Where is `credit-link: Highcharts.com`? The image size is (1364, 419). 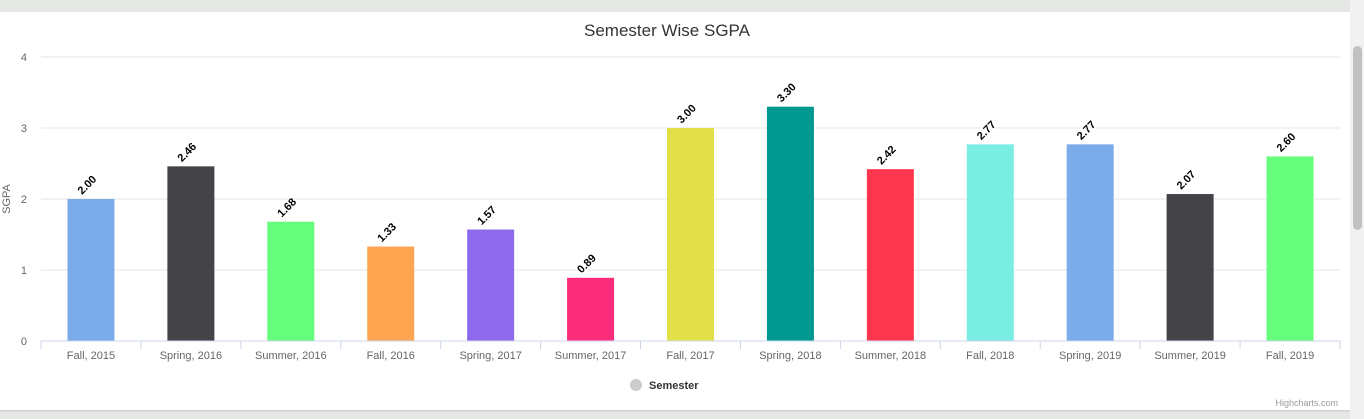 credit-link: Highcharts.com is located at coordinates (1306, 403).